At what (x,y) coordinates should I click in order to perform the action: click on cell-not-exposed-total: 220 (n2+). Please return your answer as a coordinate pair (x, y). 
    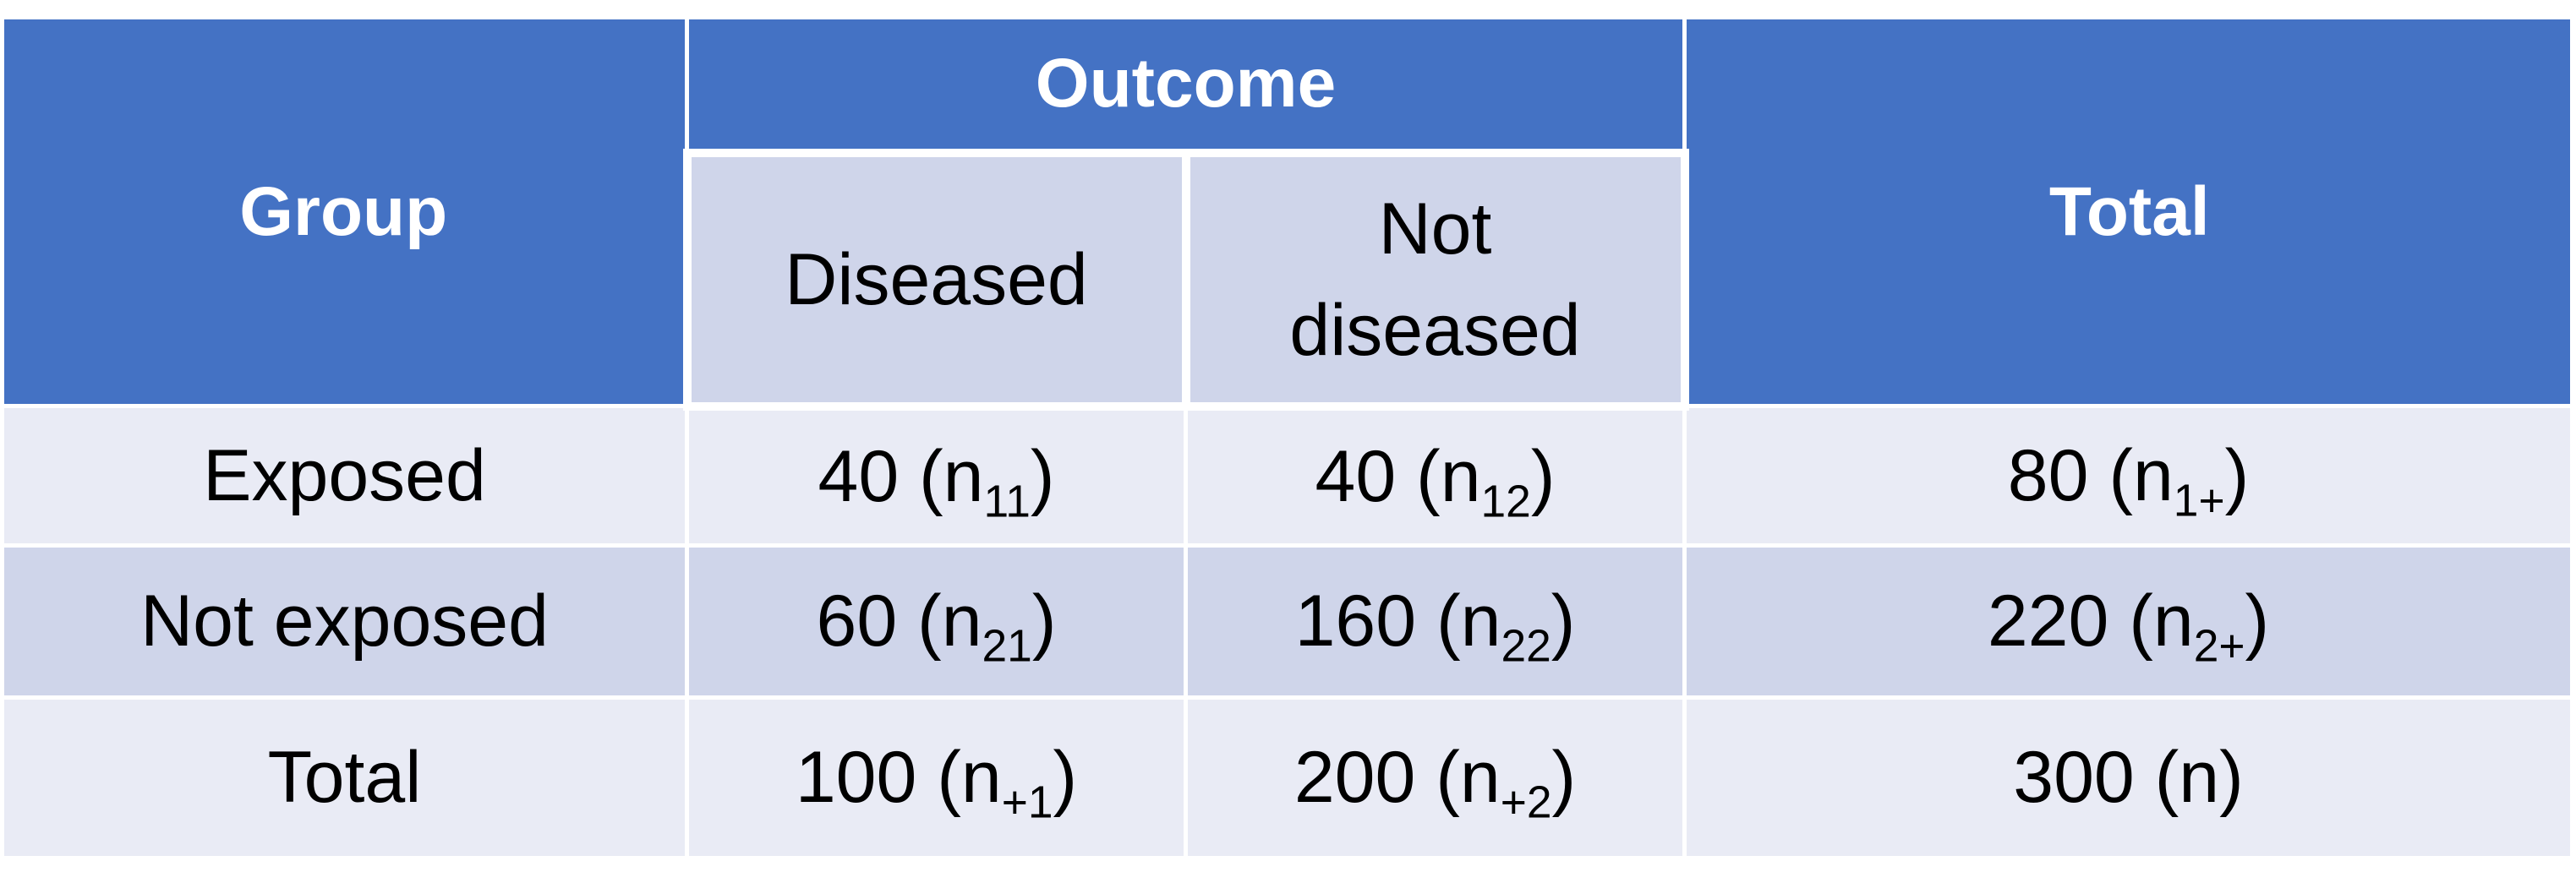
    Looking at the image, I should click on (2128, 621).